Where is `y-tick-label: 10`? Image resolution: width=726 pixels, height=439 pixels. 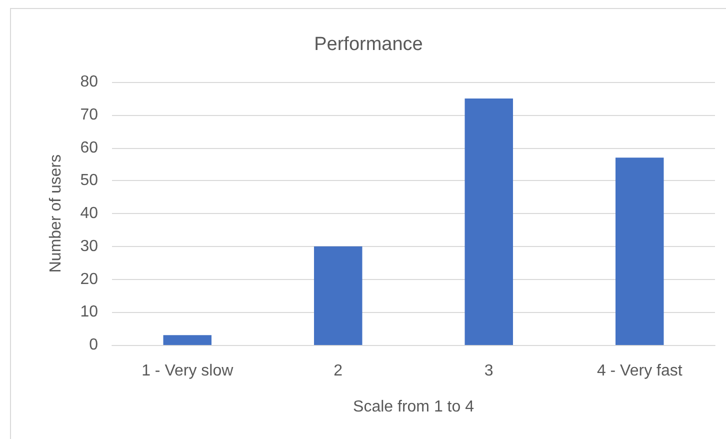 y-tick-label: 10 is located at coordinates (89, 312).